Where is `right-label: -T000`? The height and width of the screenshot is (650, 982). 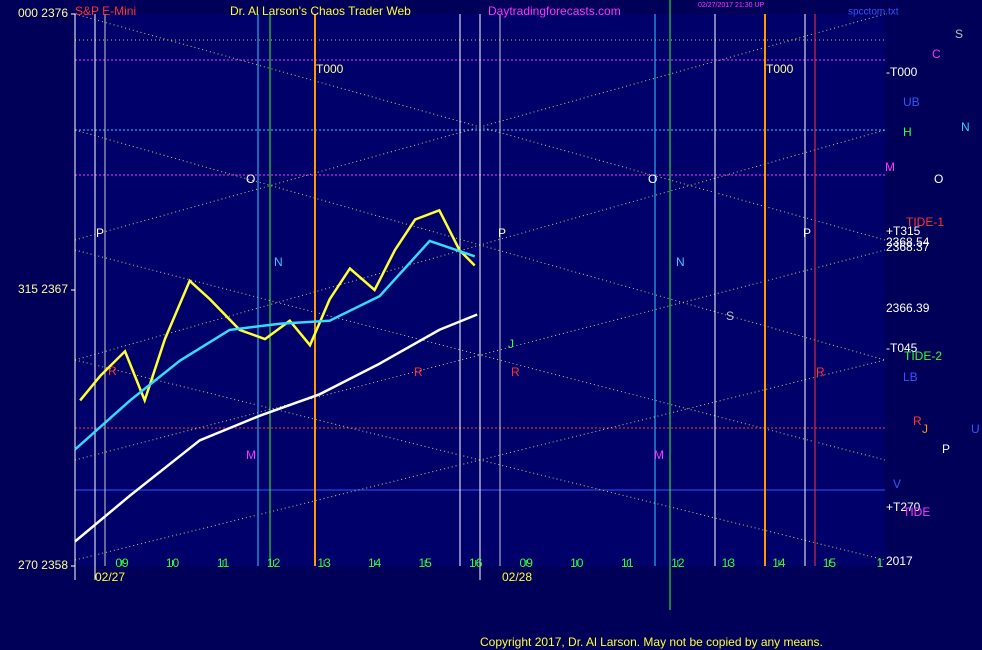
right-label: -T000 is located at coordinates (902, 72).